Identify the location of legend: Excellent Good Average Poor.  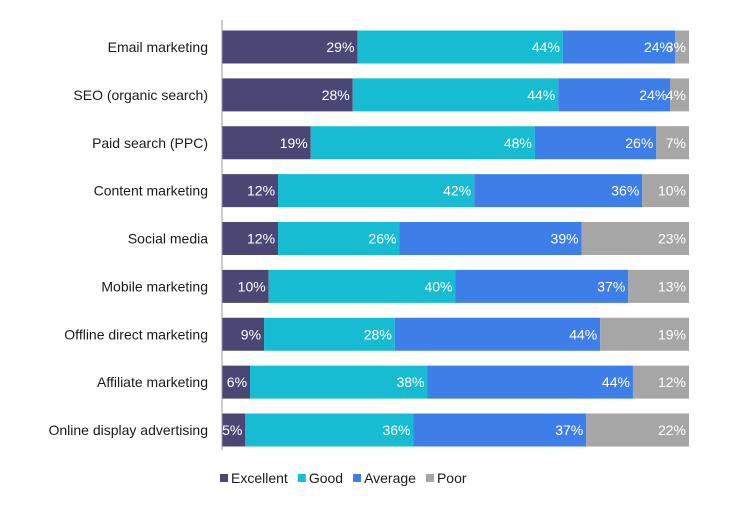
(343, 478).